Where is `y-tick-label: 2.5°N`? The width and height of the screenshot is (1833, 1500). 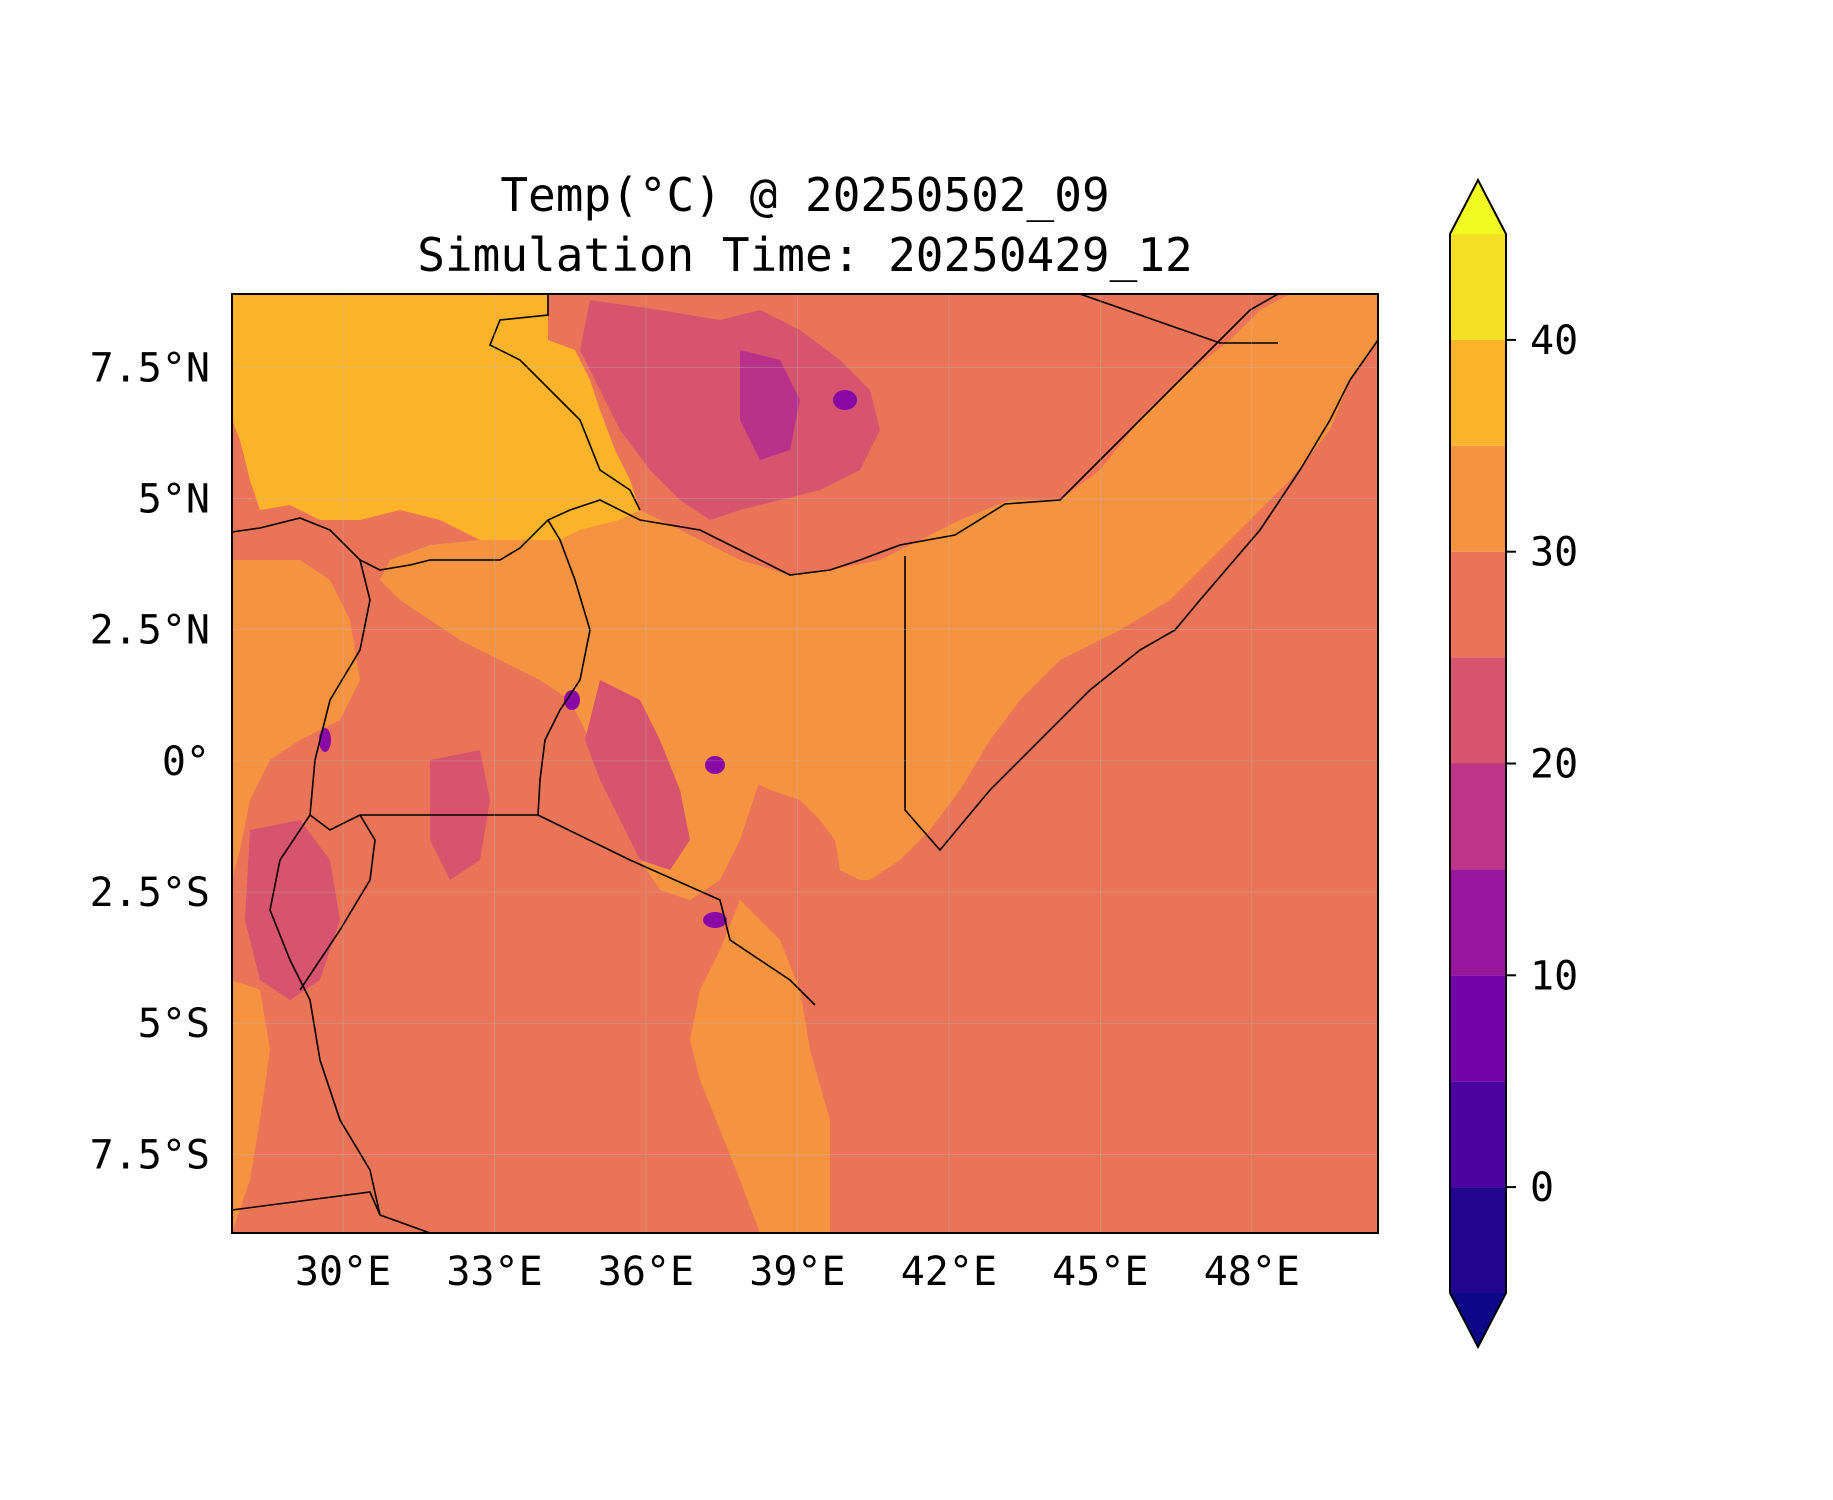 y-tick-label: 2.5°N is located at coordinates (150, 631).